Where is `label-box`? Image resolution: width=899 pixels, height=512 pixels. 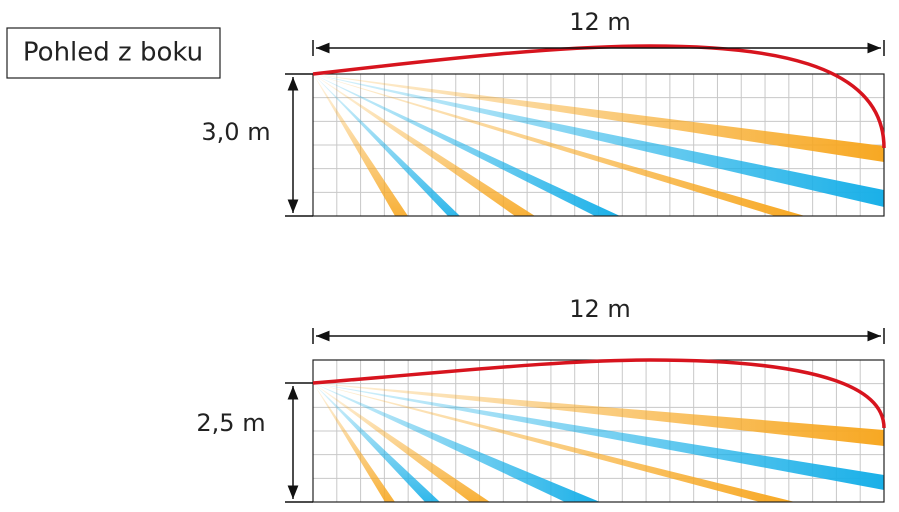
label-box is located at coordinates (113, 53).